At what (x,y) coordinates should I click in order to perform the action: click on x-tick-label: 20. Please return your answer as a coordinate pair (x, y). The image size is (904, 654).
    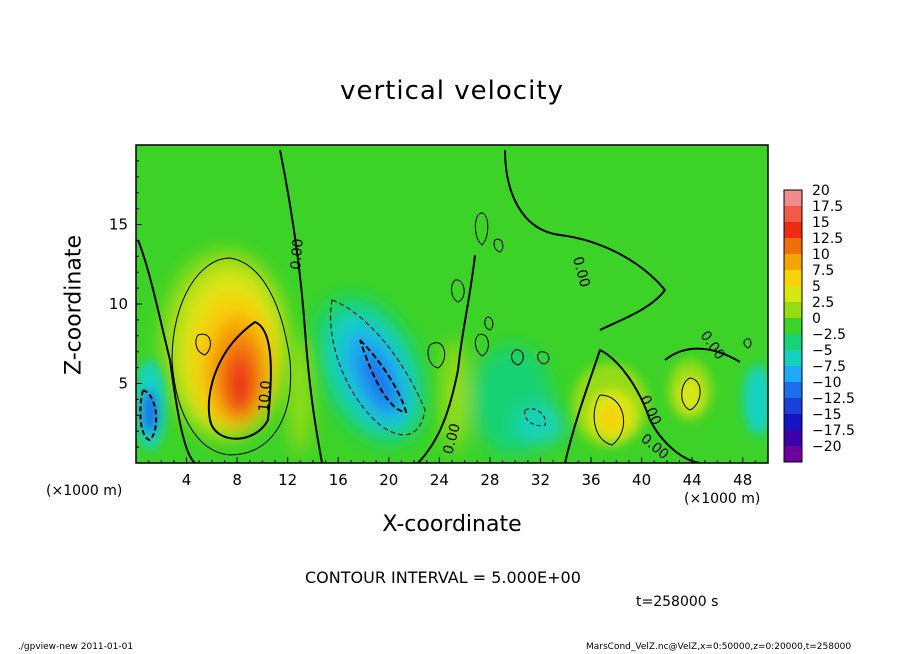
    Looking at the image, I should click on (388, 480).